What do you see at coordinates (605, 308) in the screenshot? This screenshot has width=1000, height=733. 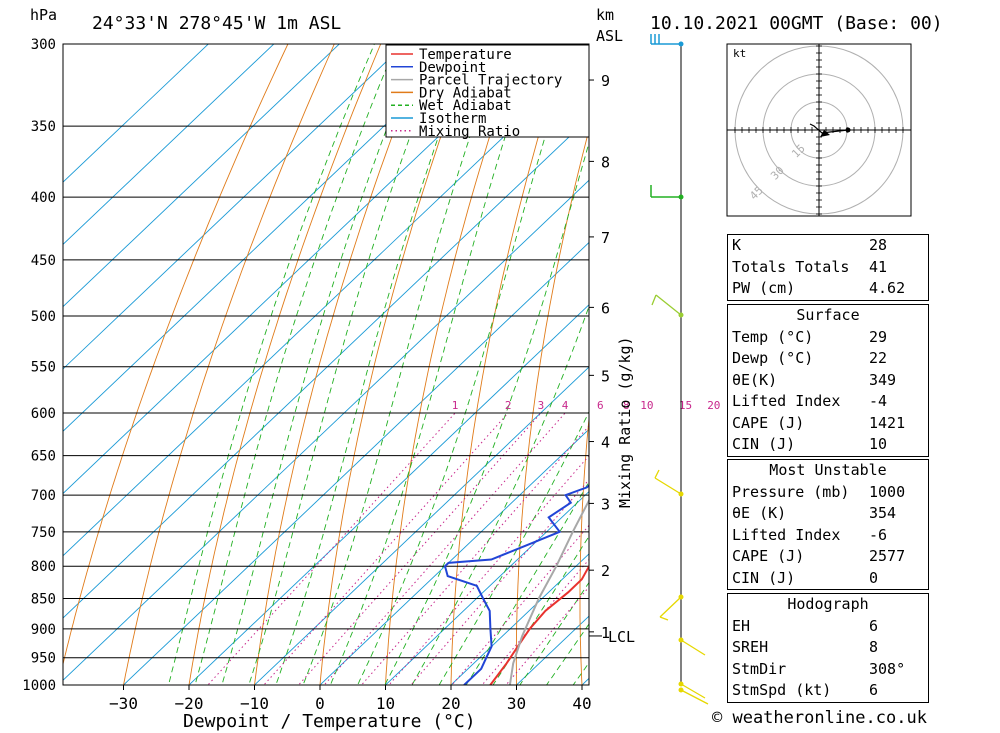 I see `height-tick-label: 6` at bounding box center [605, 308].